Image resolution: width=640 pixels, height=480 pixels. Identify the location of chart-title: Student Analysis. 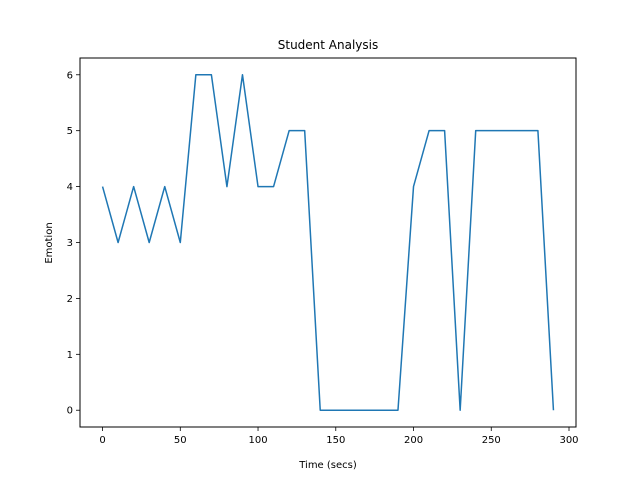
(328, 45).